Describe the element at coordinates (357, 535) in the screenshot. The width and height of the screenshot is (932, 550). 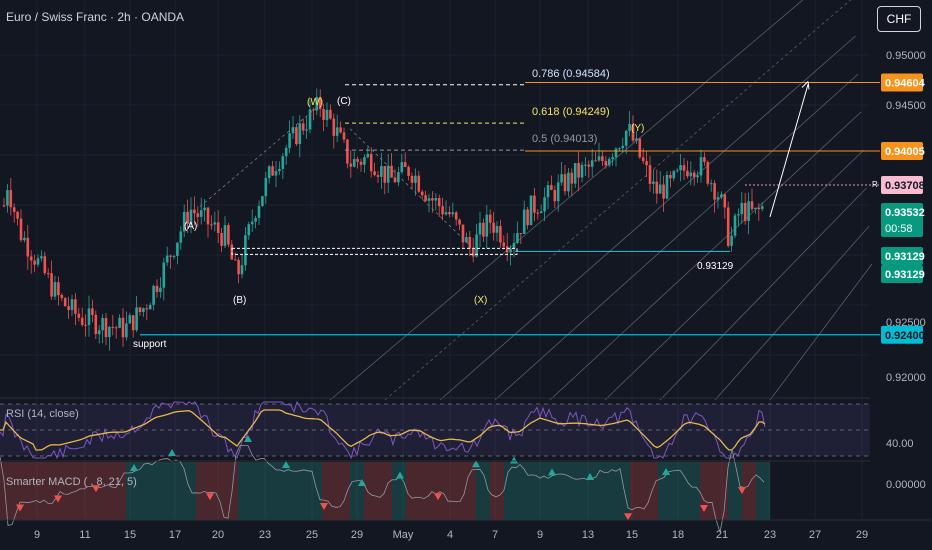
I see `time-tick: 29` at that location.